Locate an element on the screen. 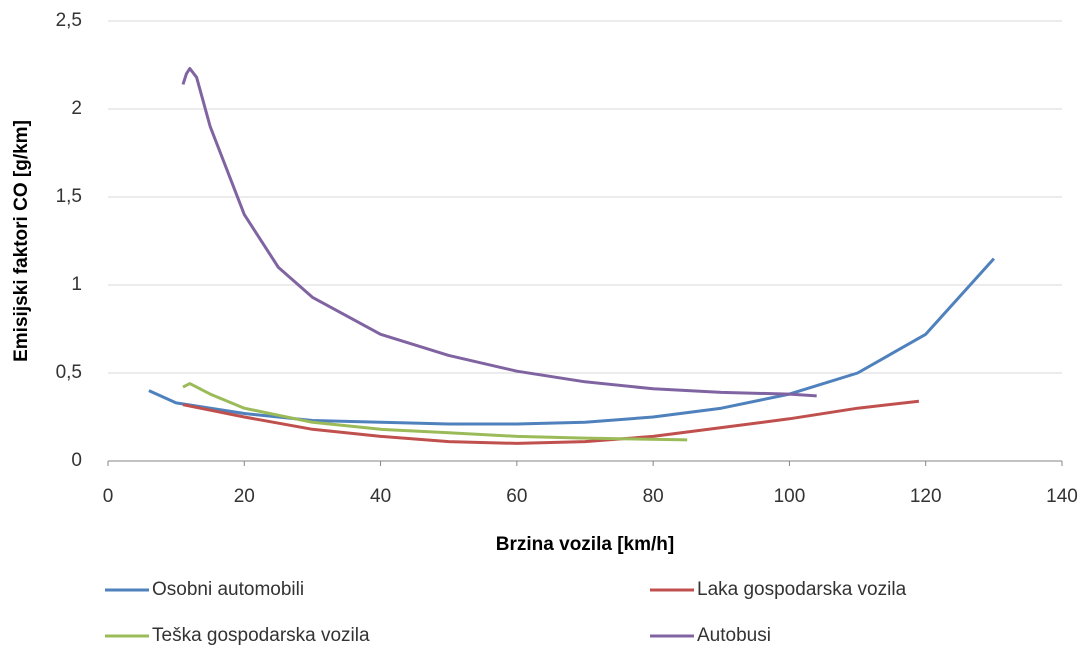 The height and width of the screenshot is (658, 1089). legend-label: Autobusi is located at coordinates (734, 635).